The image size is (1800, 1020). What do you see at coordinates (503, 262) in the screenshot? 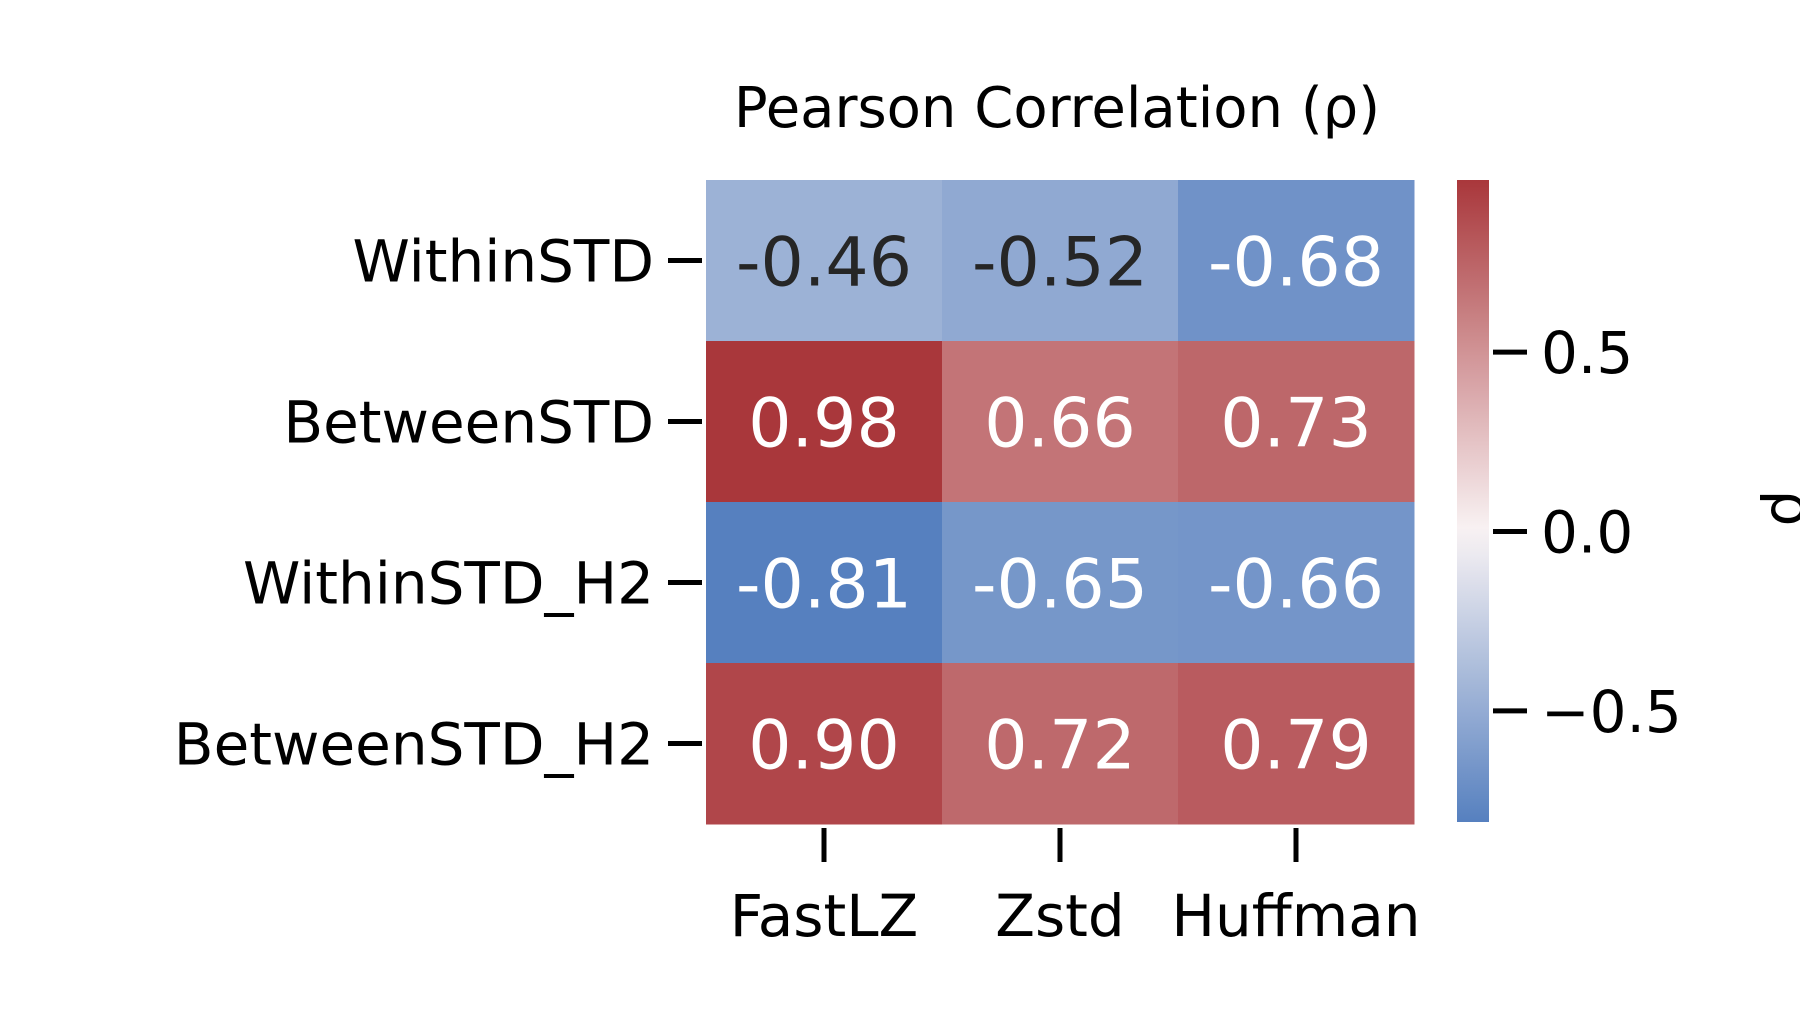
I see `row-tick-label: WithinSTD` at bounding box center [503, 262].